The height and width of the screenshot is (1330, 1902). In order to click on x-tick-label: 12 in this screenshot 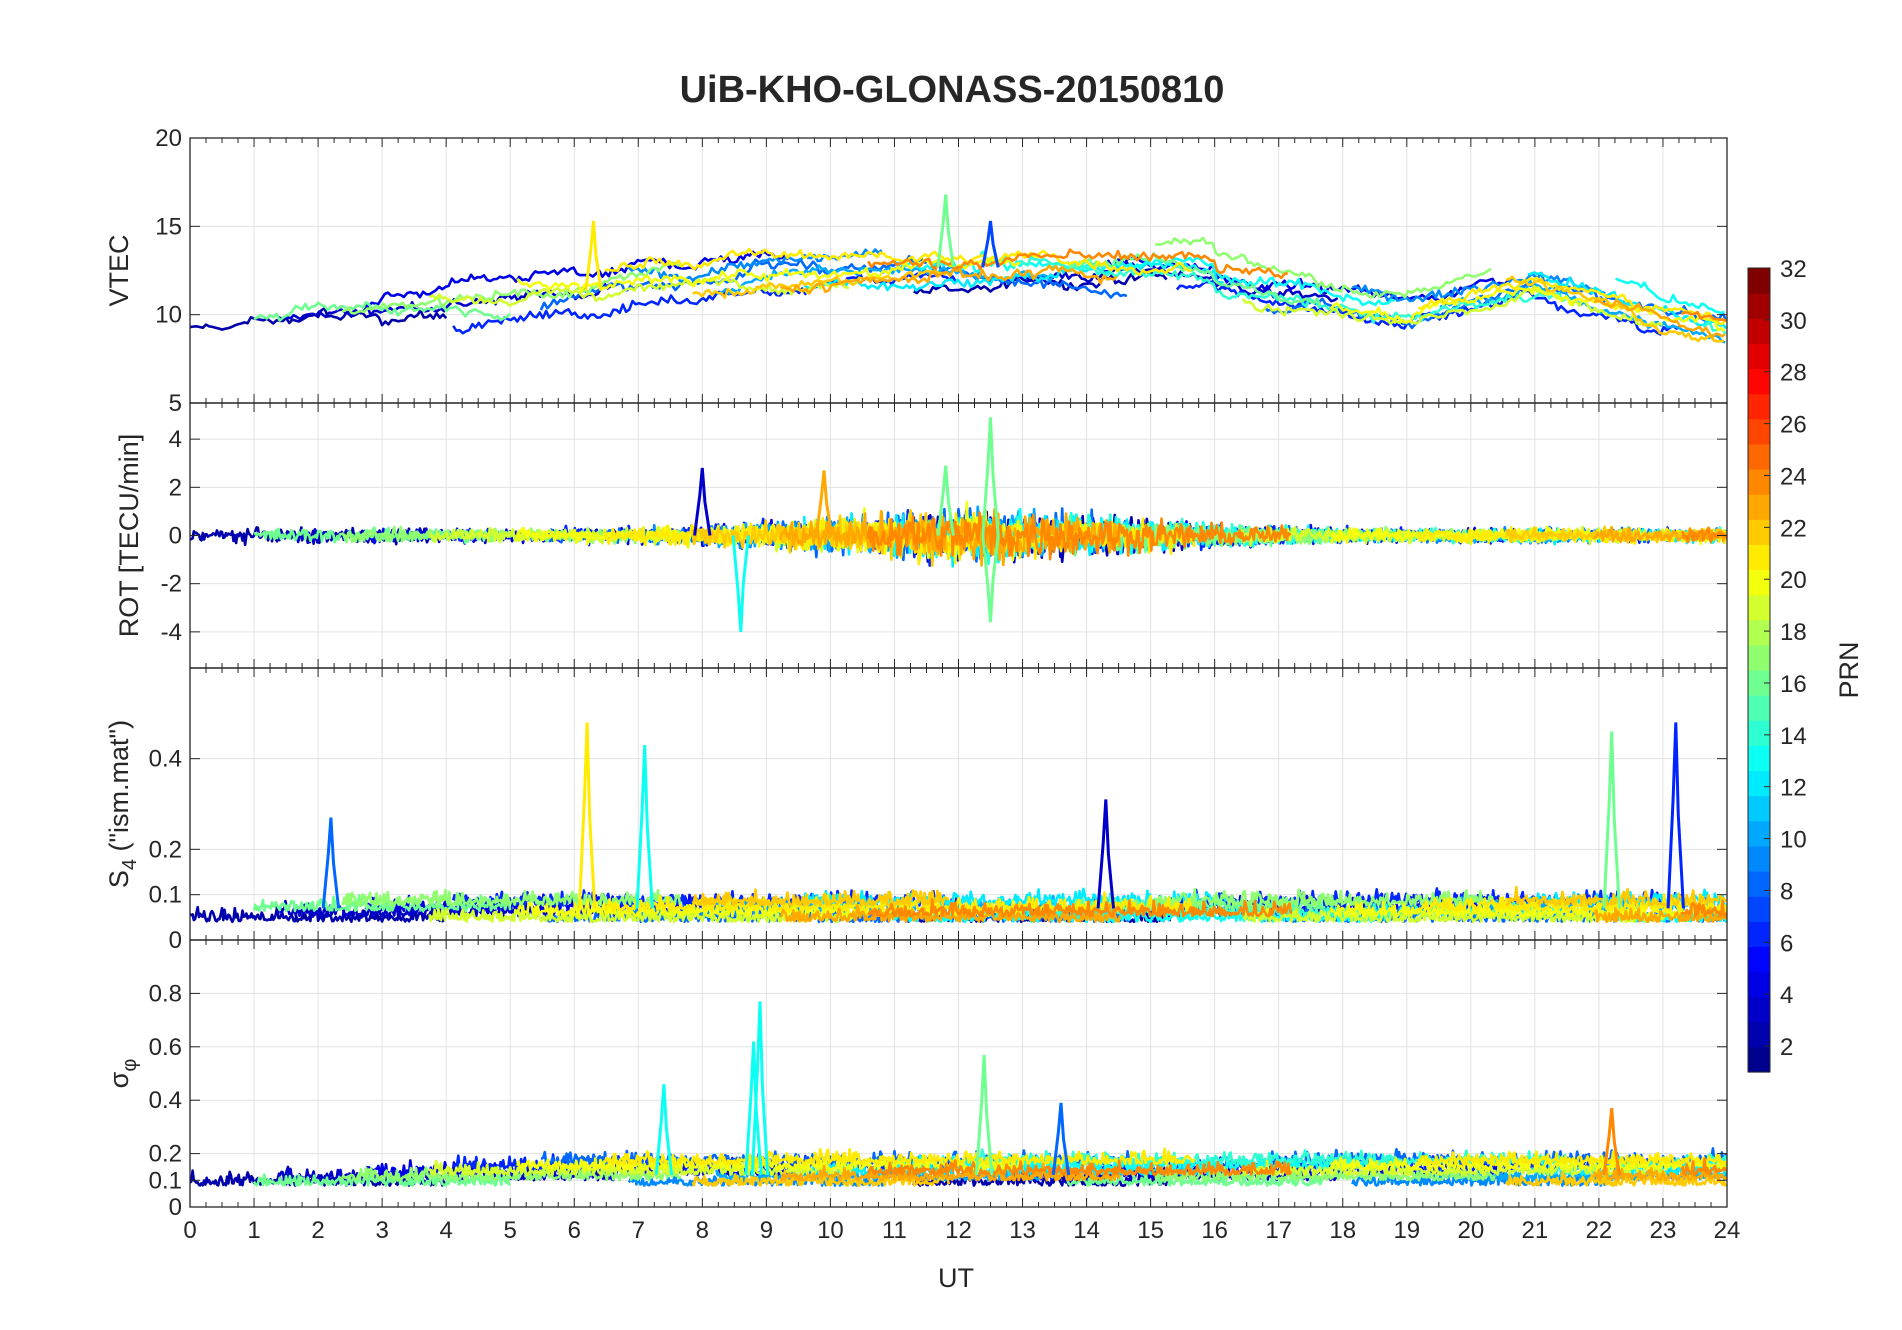, I will do `click(958, 1230)`.